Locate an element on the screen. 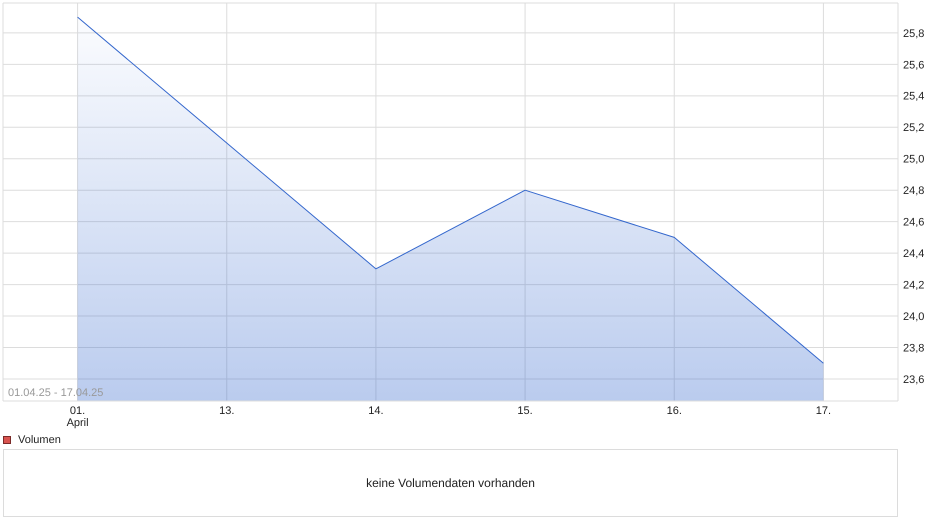  y-tick-label: 25,6 is located at coordinates (913, 65).